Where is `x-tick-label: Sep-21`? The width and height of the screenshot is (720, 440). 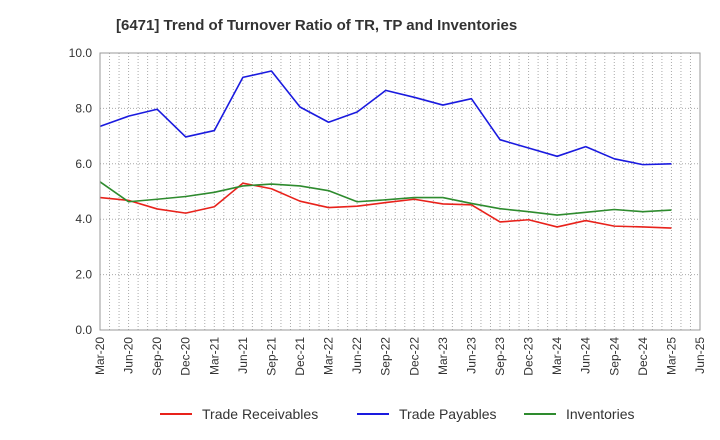 x-tick-label: Sep-21 is located at coordinates (271, 356).